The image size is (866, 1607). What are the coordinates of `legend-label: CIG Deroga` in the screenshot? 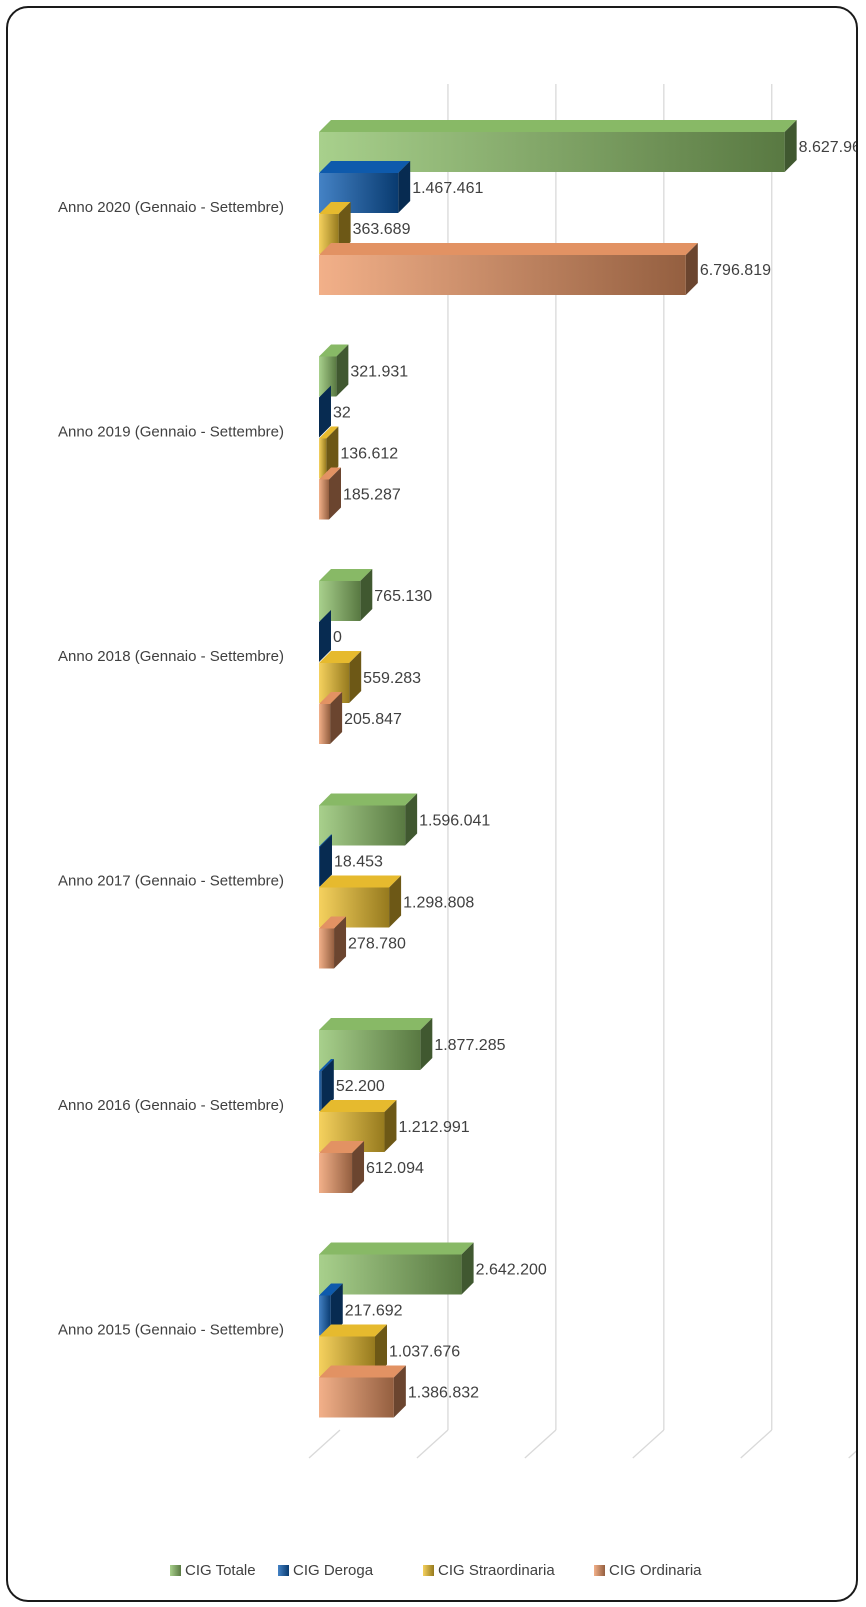 It's located at (333, 1570).